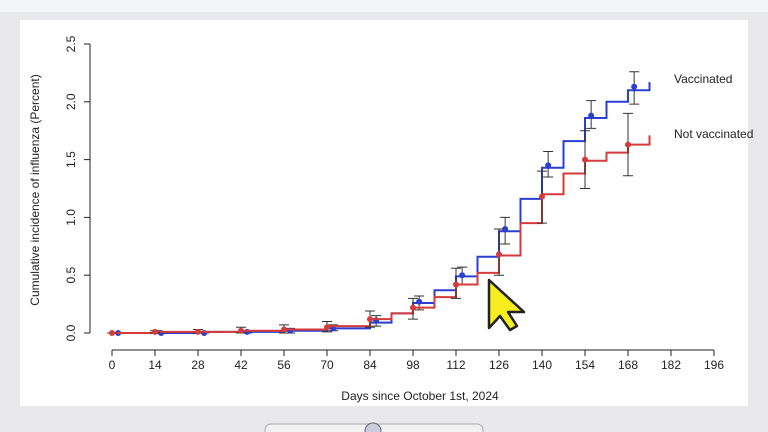  What do you see at coordinates (71, 332) in the screenshot?
I see `y-tick-label: 0.0` at bounding box center [71, 332].